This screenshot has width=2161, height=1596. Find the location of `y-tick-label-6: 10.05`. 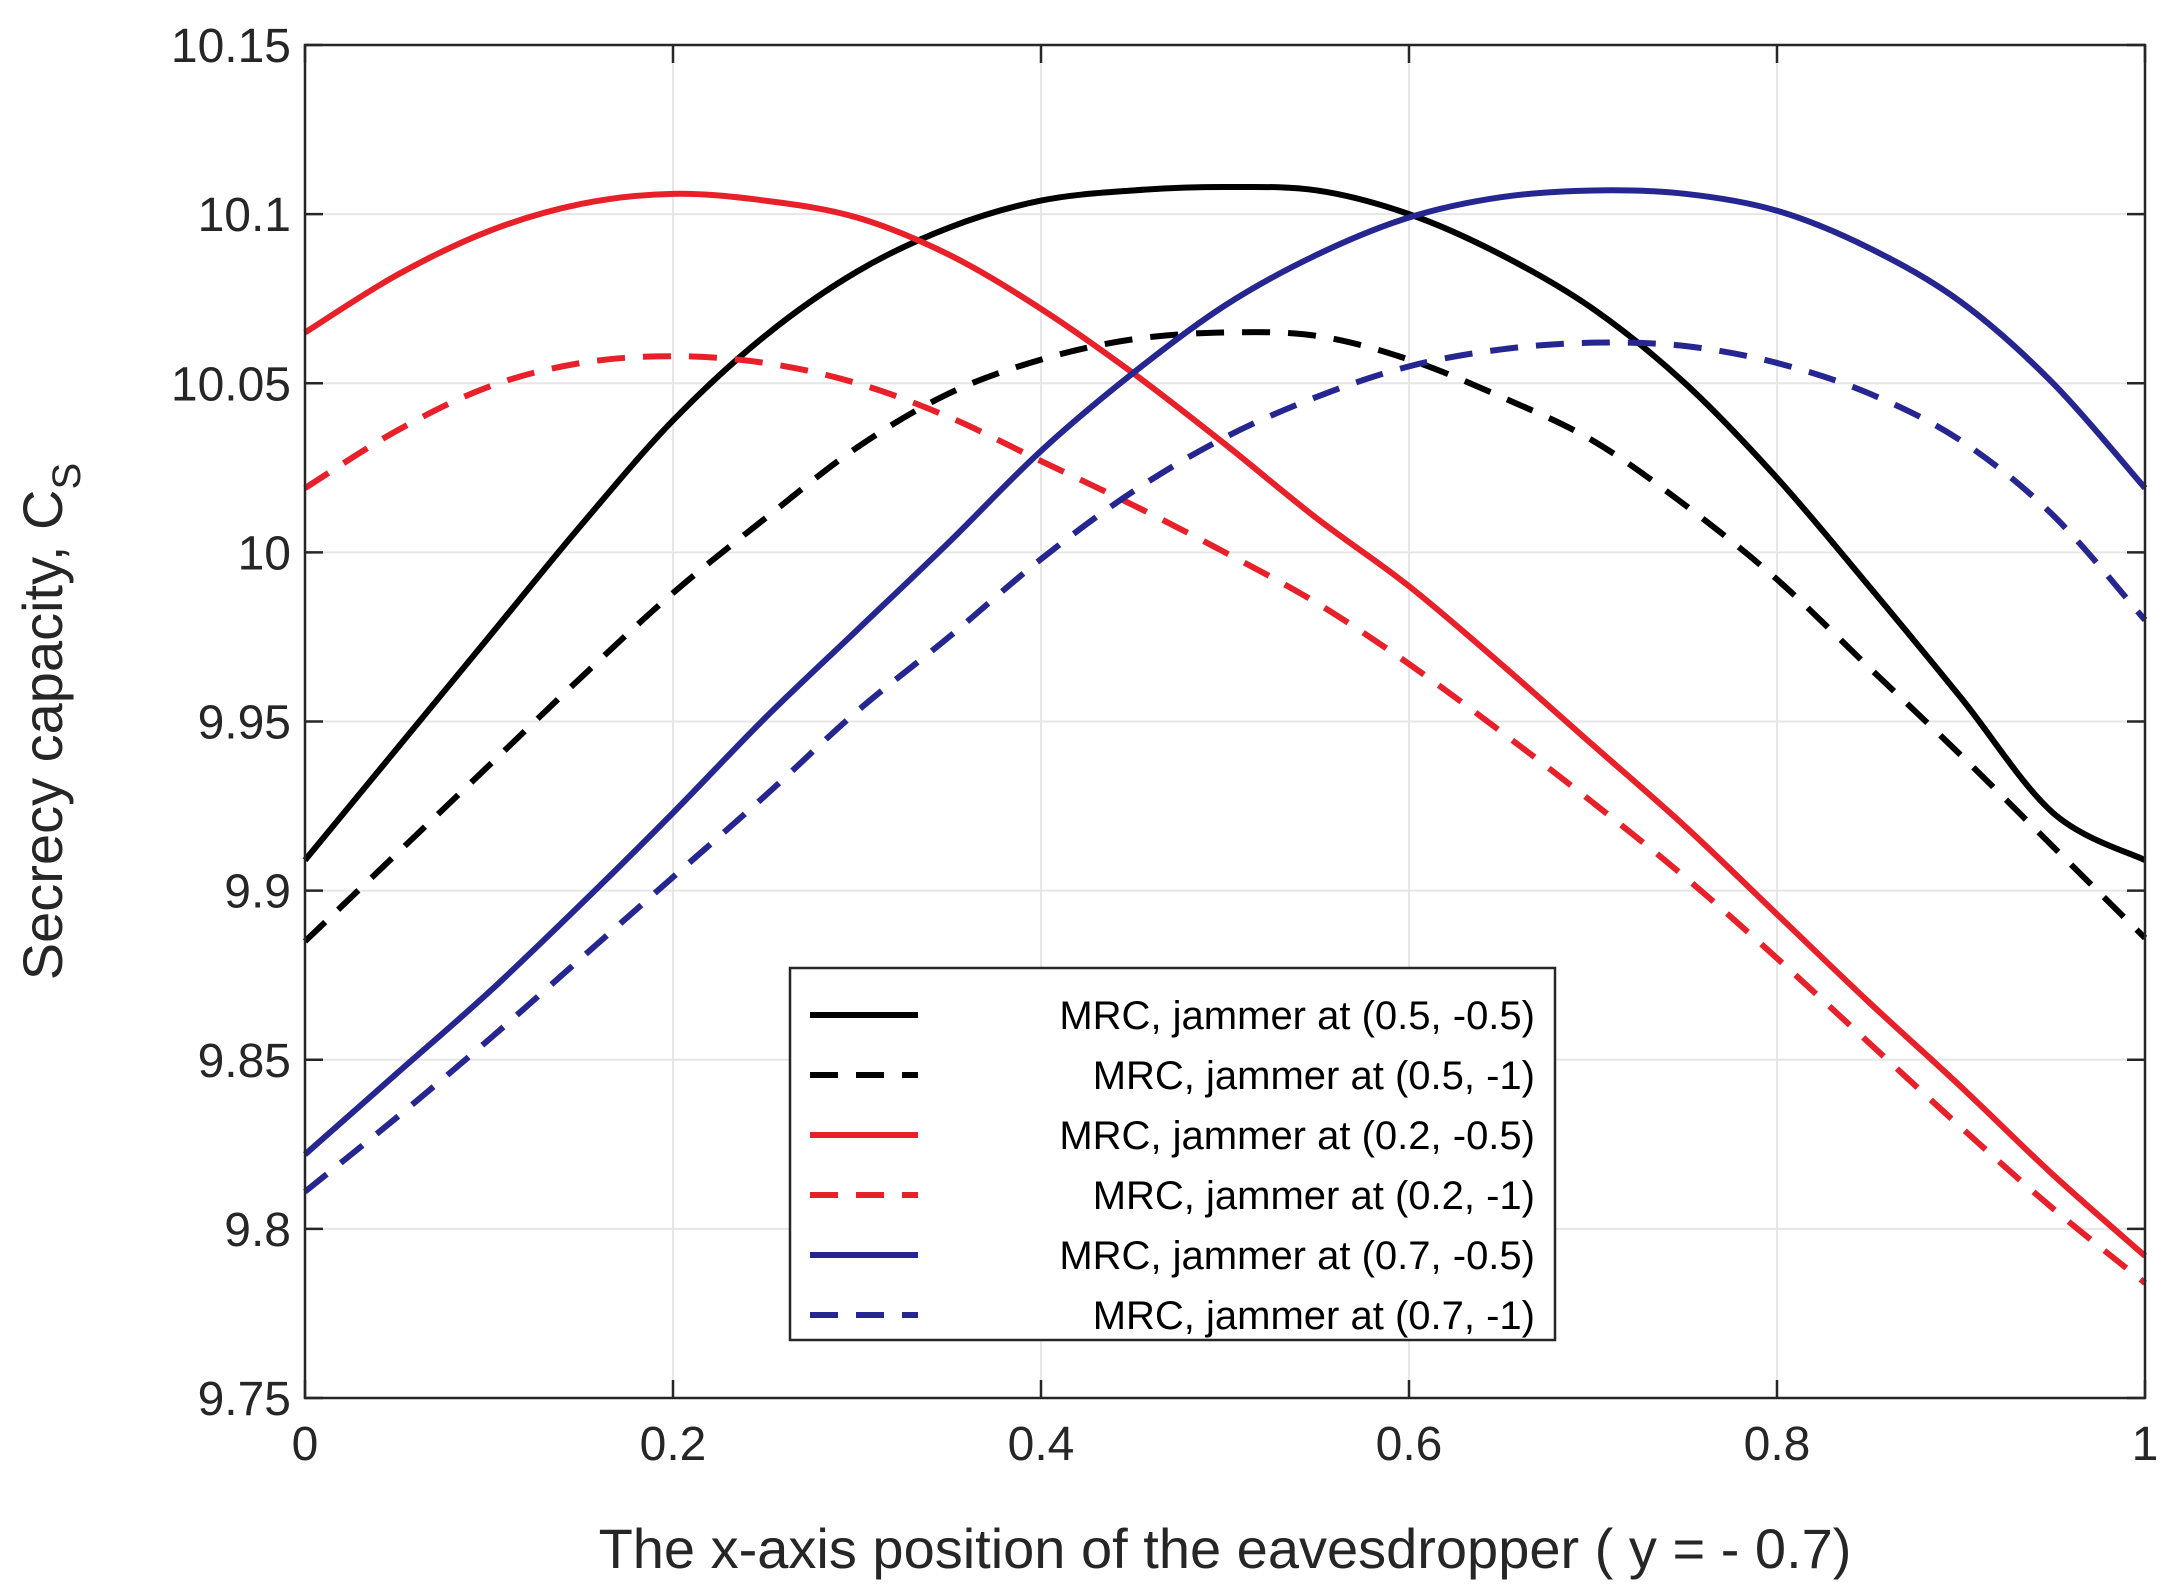

y-tick-label-6: 10.05 is located at coordinates (231, 384).